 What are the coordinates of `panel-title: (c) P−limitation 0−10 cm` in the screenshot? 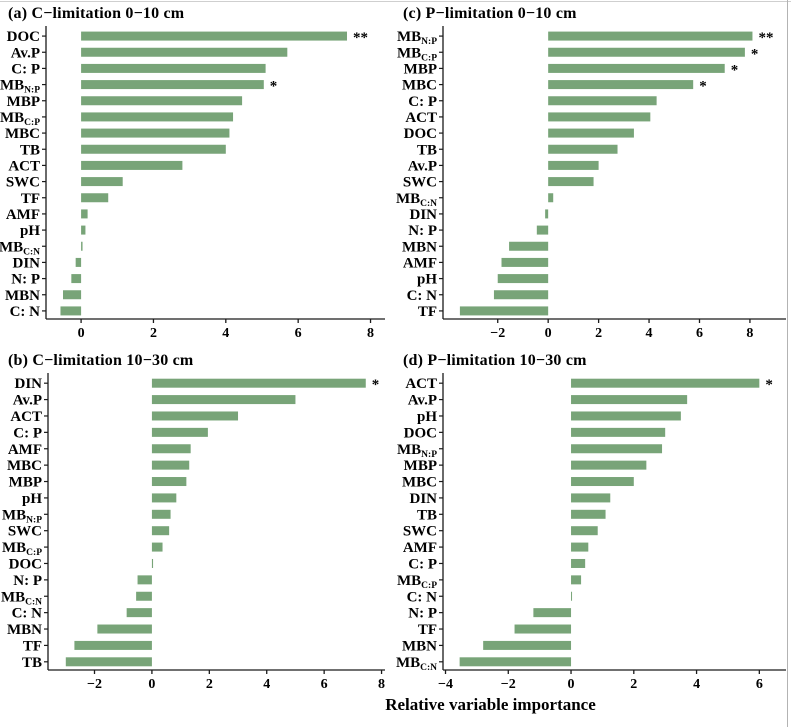 It's located at (490, 13).